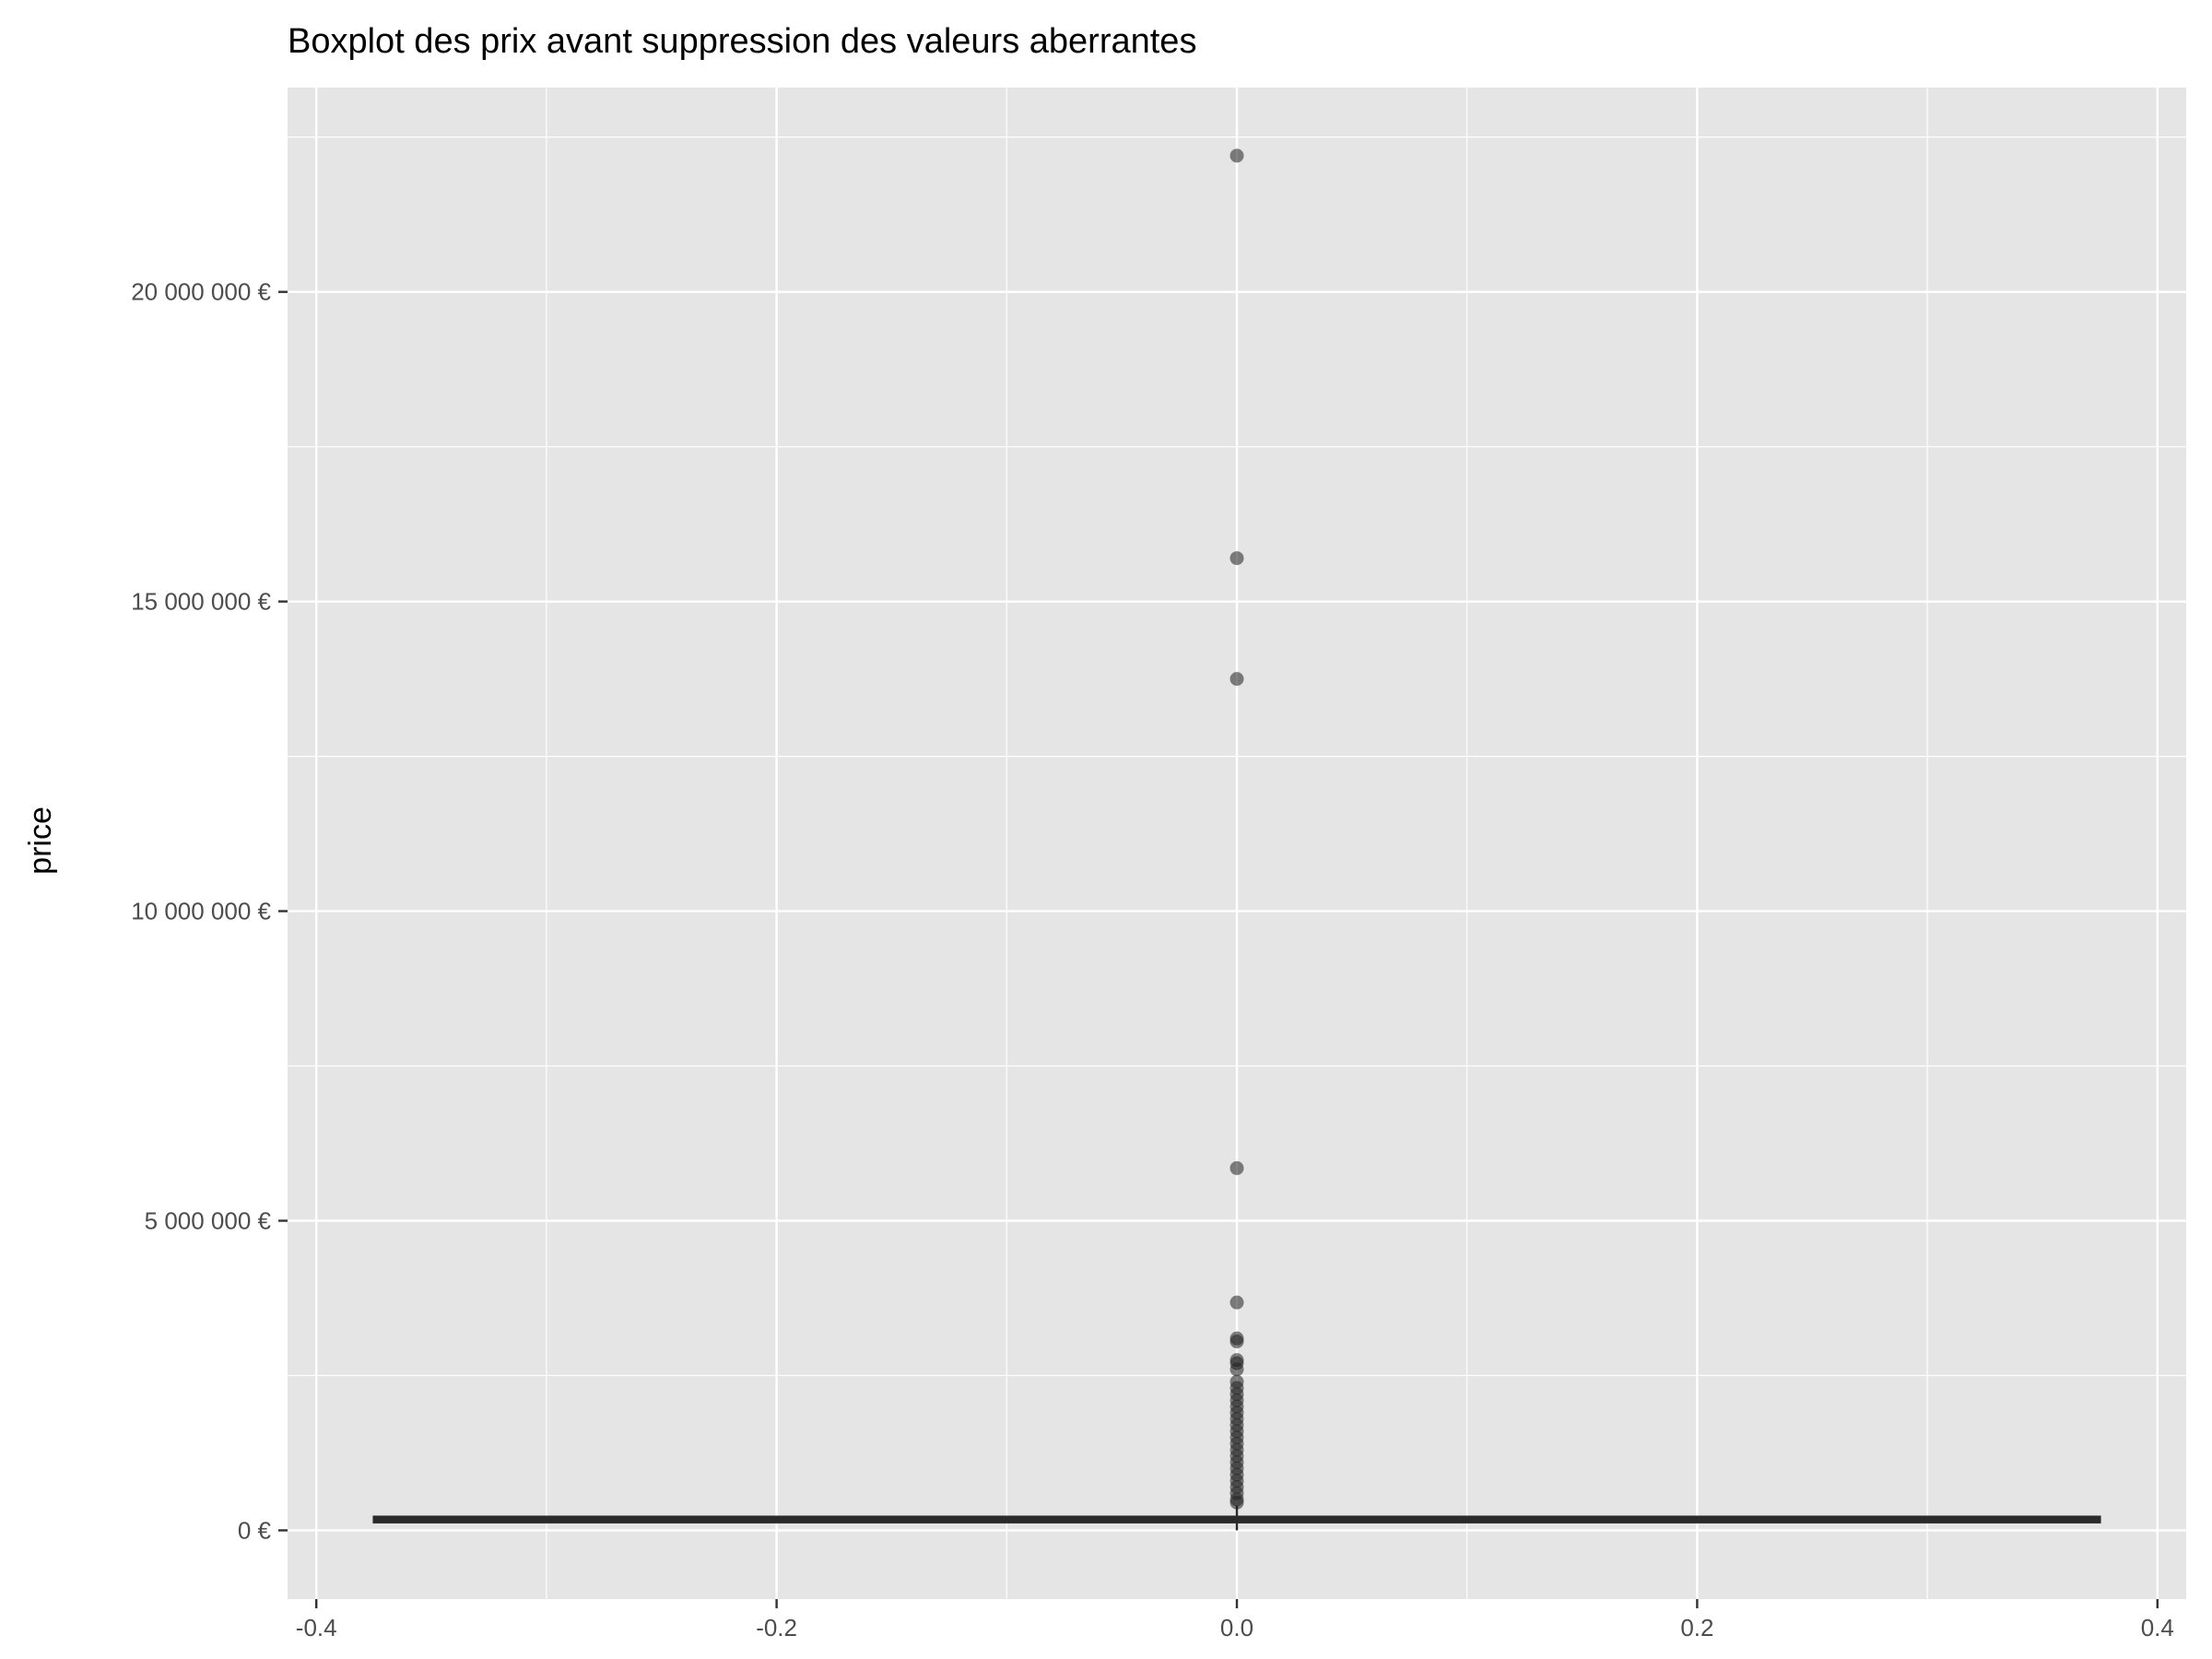 The height and width of the screenshot is (1659, 2212). I want to click on y-tick-label: 15 000 000 €, so click(201, 602).